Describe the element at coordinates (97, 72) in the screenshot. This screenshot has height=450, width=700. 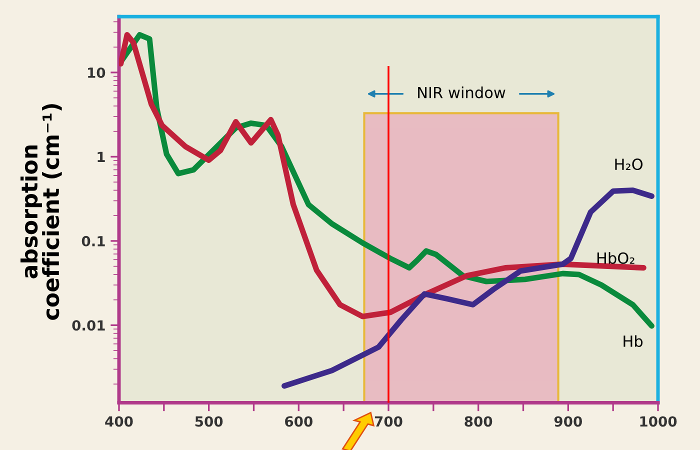
I see `y-tick-label: 10` at that location.